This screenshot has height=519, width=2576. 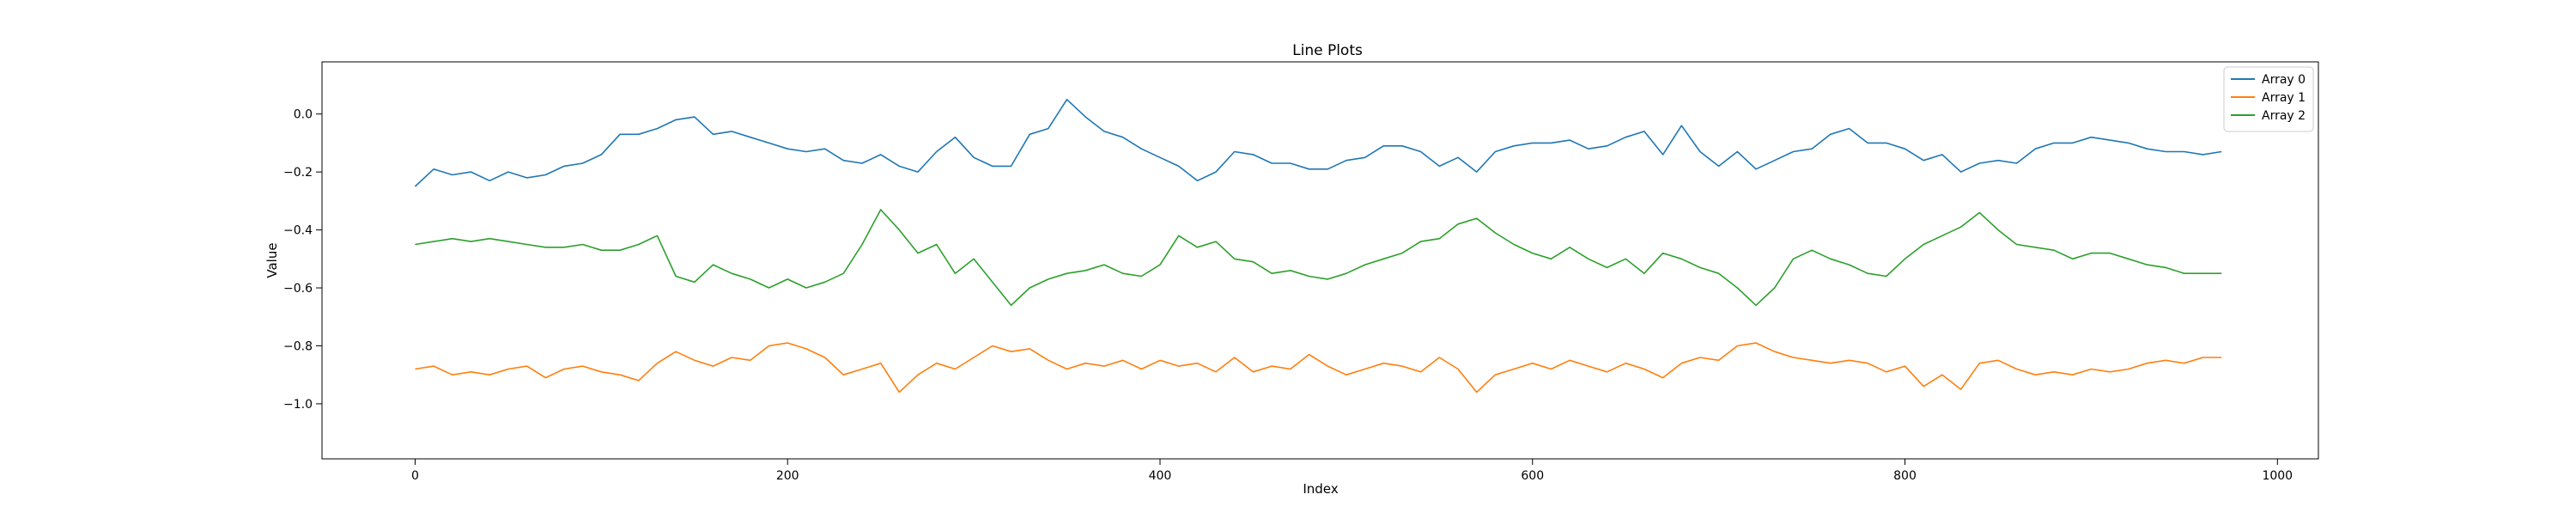 I want to click on legend-label: Array 1, so click(x=2284, y=98).